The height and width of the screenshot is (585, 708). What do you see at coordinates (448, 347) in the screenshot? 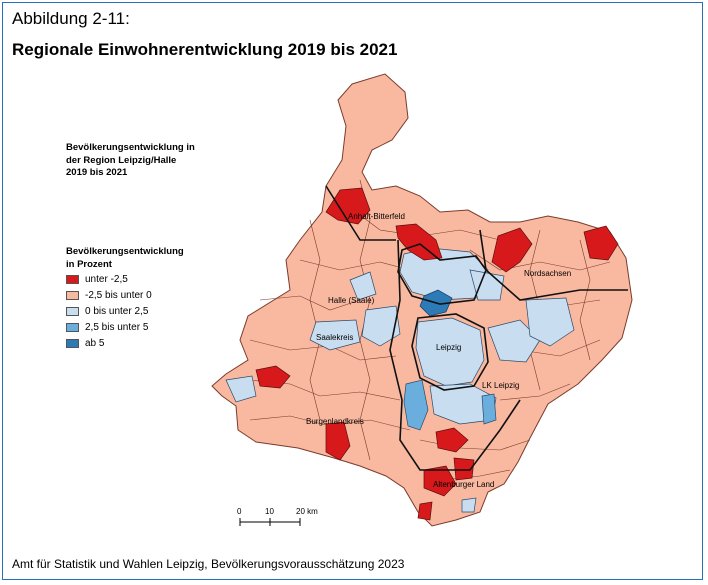
I see `label-leipzig: Leipzig` at bounding box center [448, 347].